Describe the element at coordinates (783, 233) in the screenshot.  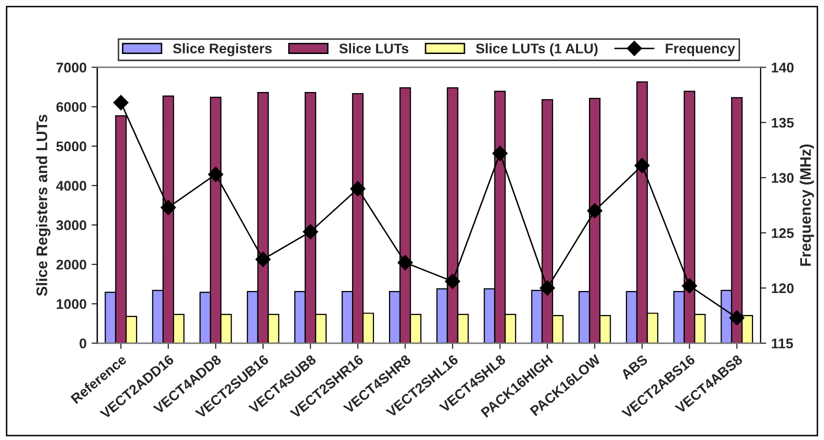
I see `y2-tick-label: 125` at that location.